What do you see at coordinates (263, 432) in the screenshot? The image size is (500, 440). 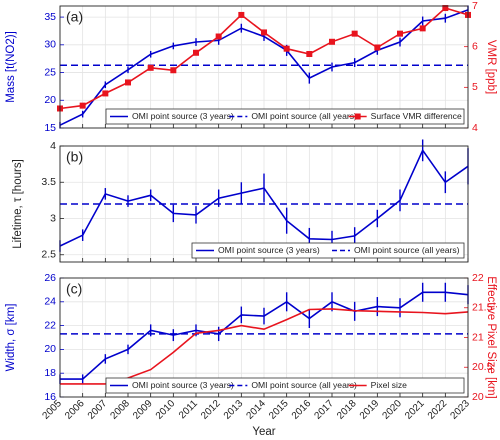 I see `x-axis-title: Year` at bounding box center [263, 432].